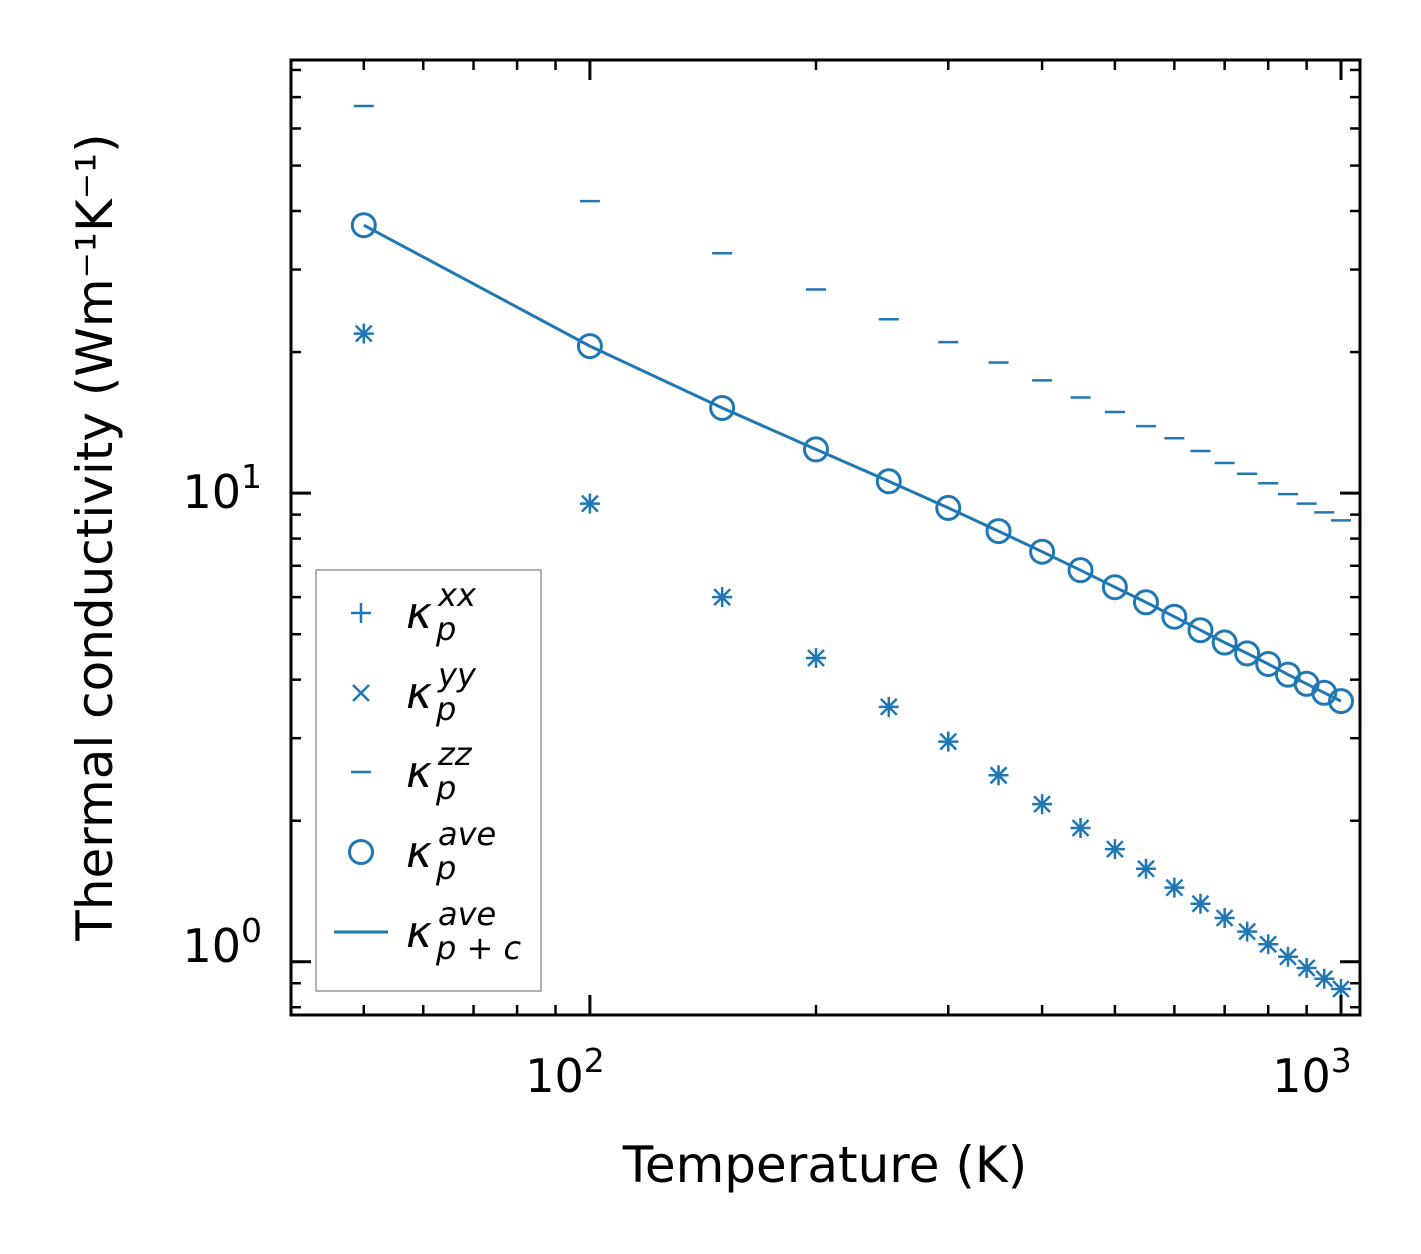 The height and width of the screenshot is (1254, 1421). What do you see at coordinates (95, 537) in the screenshot?
I see `y-axis-label: Thermal conductivity (Wm⁻¹K⁻¹)` at bounding box center [95, 537].